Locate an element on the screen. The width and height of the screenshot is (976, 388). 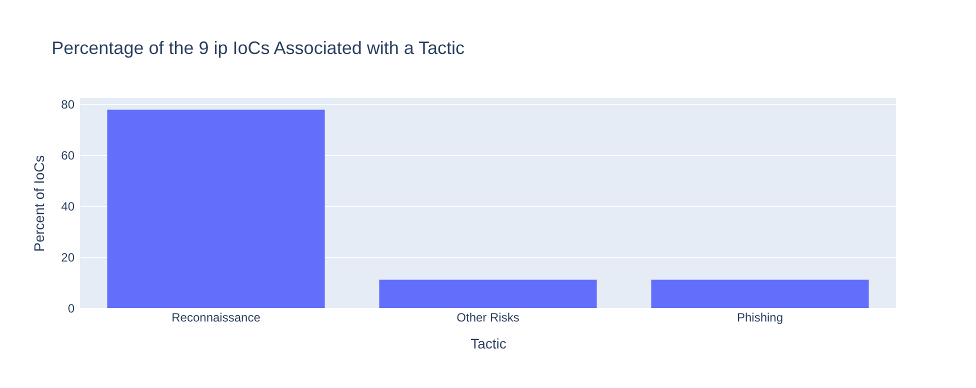
x-axis-title: Tactic is located at coordinates (488, 344).